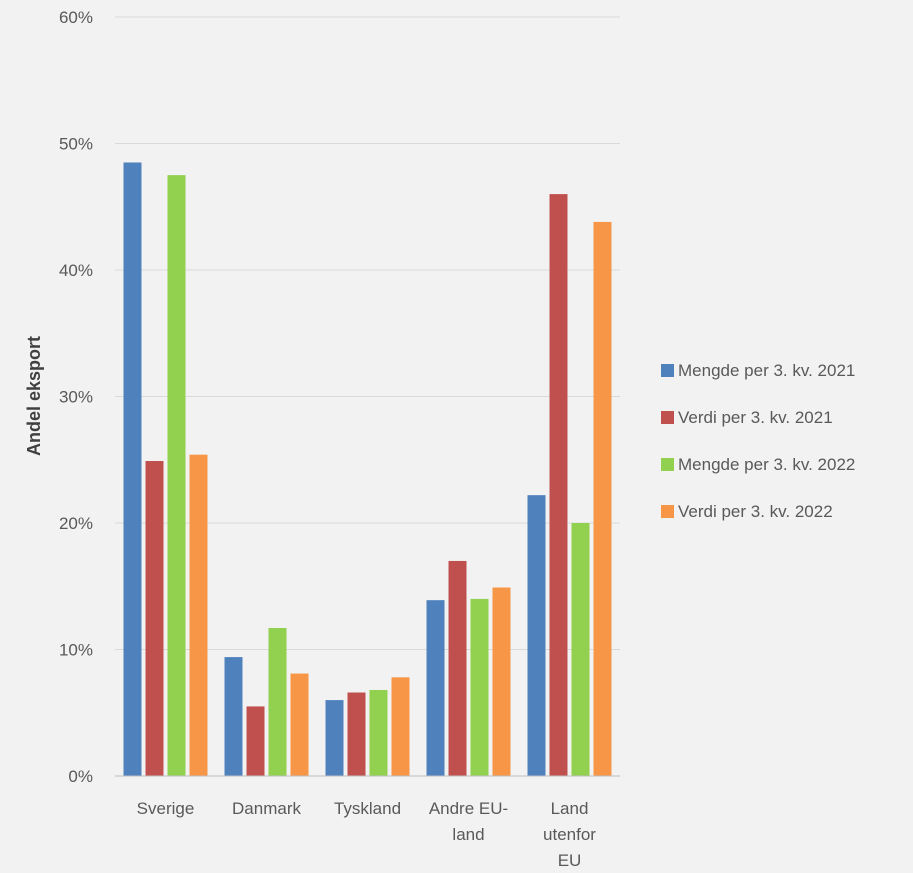 The height and width of the screenshot is (873, 913). I want to click on y-tick-label: 0%, so click(80, 776).